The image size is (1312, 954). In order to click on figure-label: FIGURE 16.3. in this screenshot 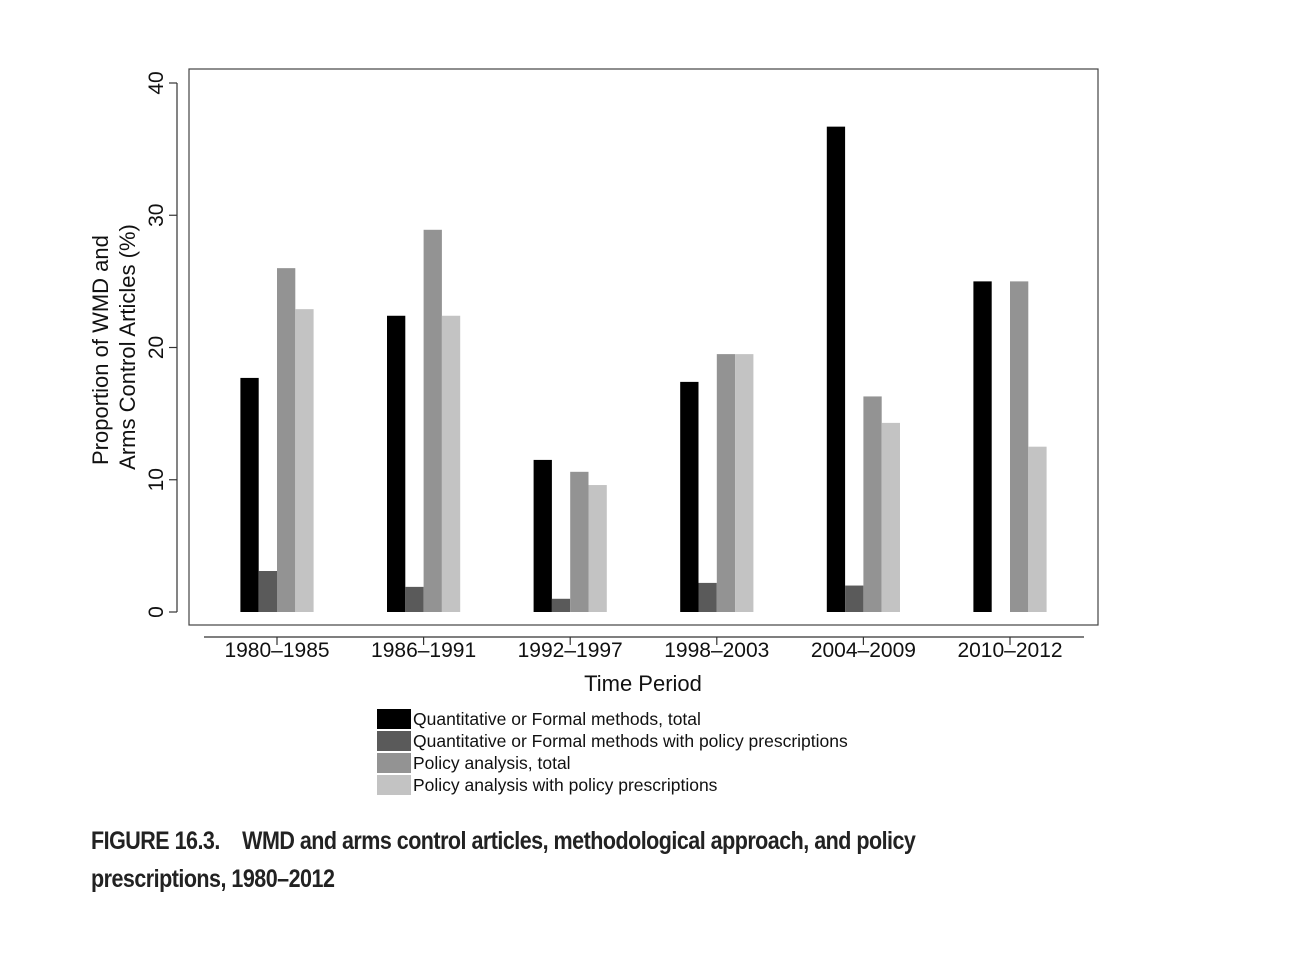, I will do `click(155, 841)`.